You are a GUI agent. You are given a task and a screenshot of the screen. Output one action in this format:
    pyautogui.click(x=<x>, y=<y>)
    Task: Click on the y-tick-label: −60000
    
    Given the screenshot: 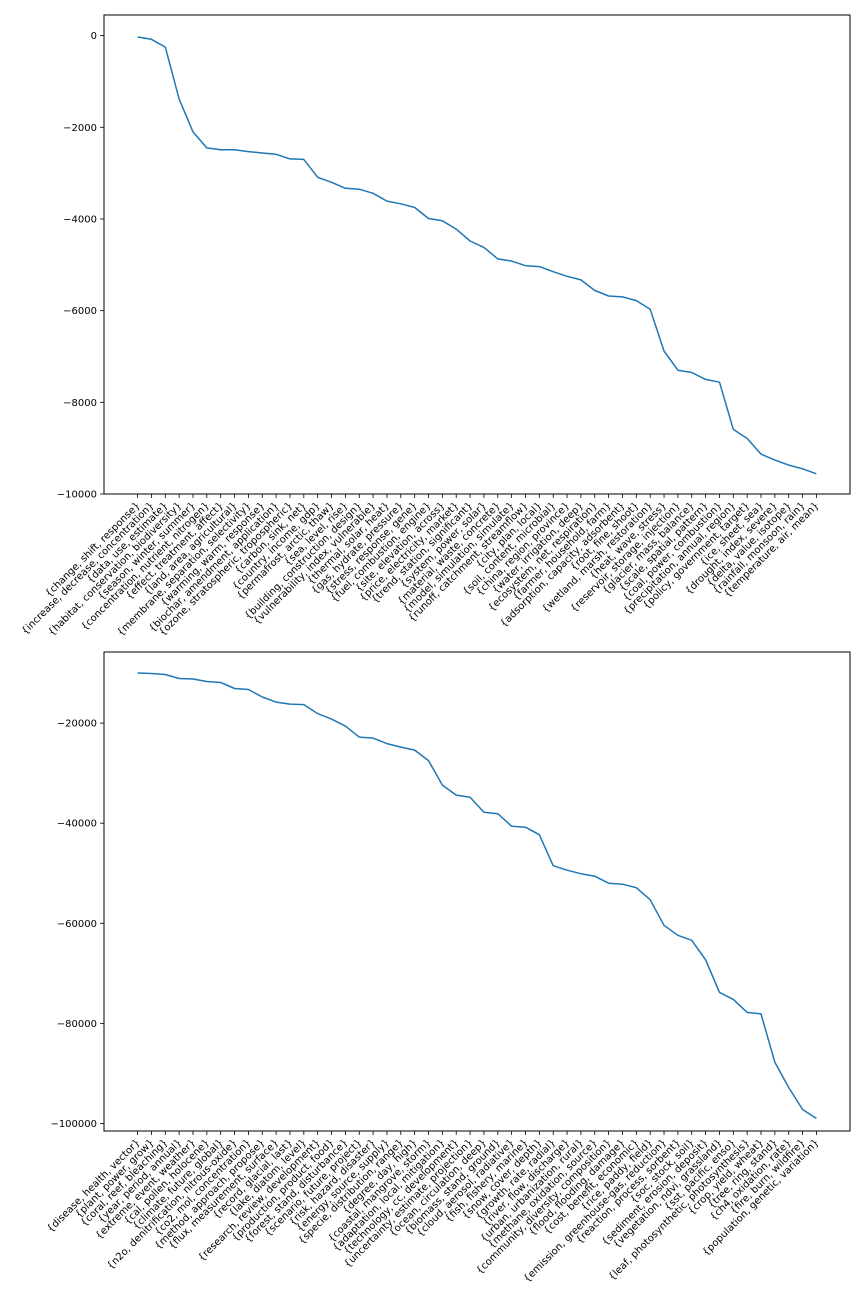 What is the action you would take?
    pyautogui.click(x=77, y=924)
    